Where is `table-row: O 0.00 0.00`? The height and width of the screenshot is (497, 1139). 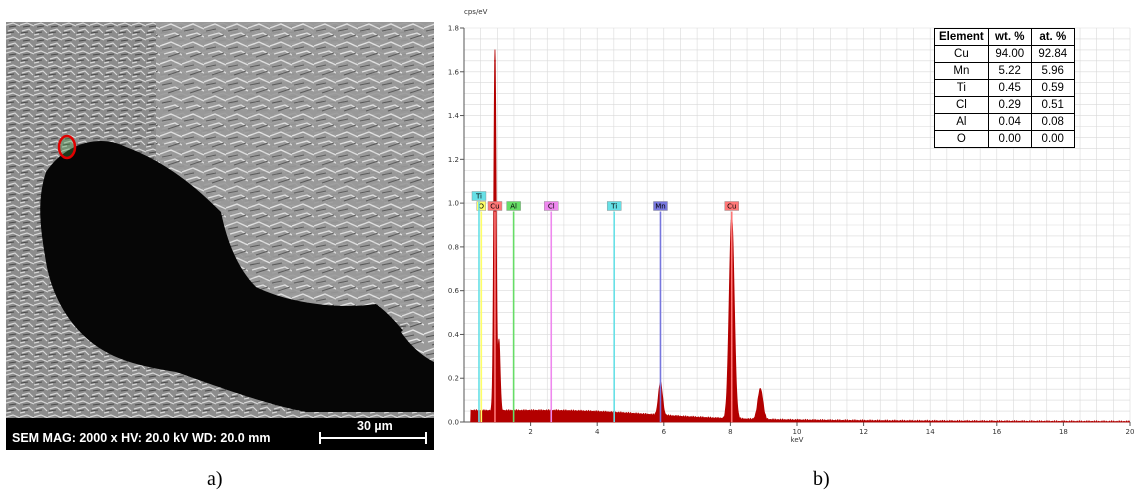
table-row: O 0.00 0.00 is located at coordinates (1004, 139).